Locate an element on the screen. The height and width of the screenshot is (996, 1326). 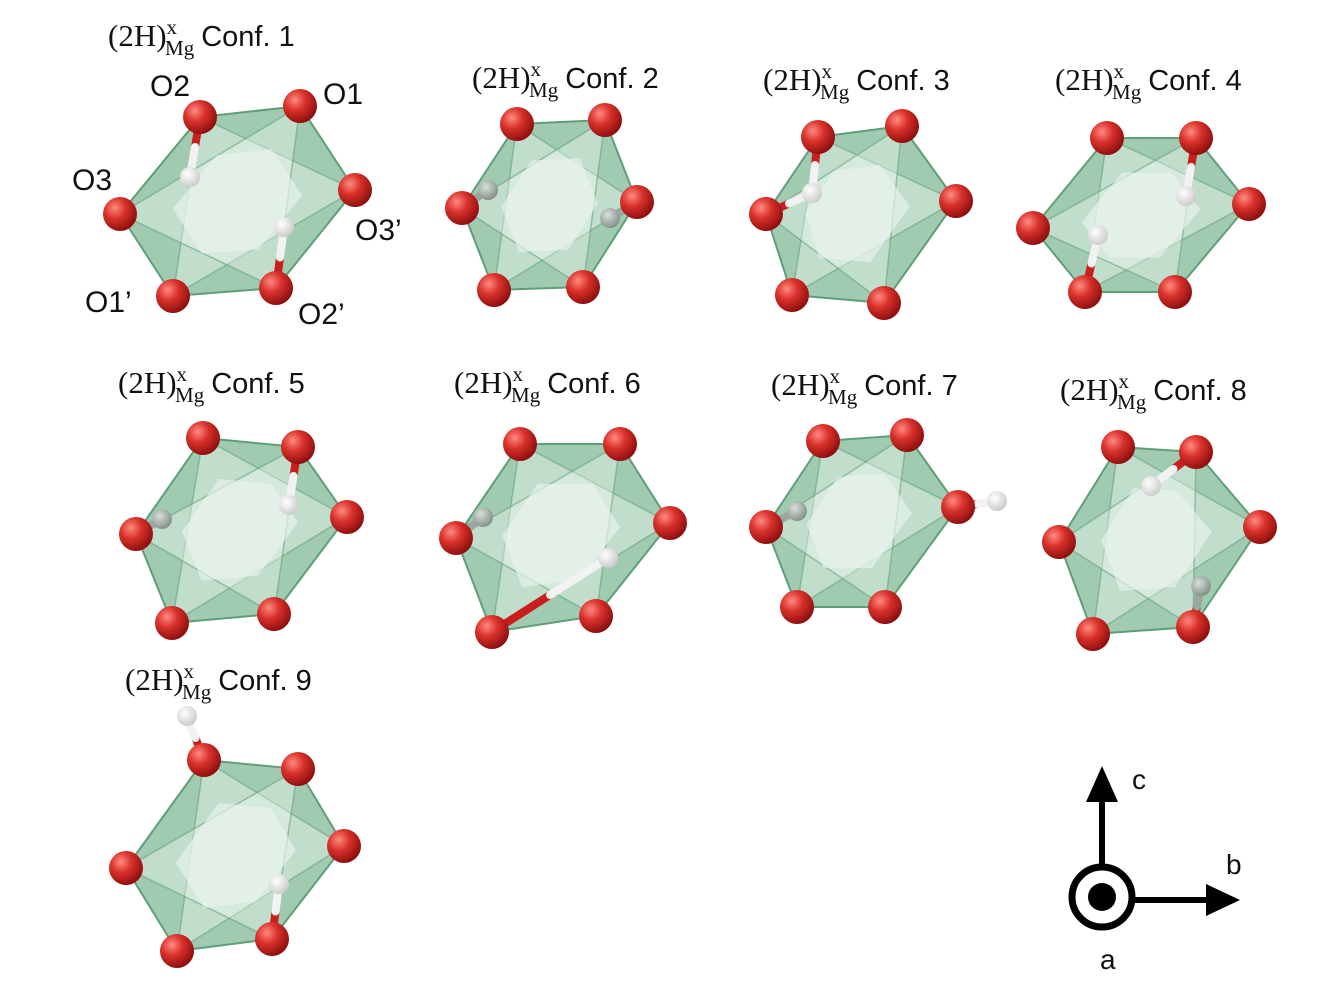
oxygen-label-5: O1’ is located at coordinates (108, 302).